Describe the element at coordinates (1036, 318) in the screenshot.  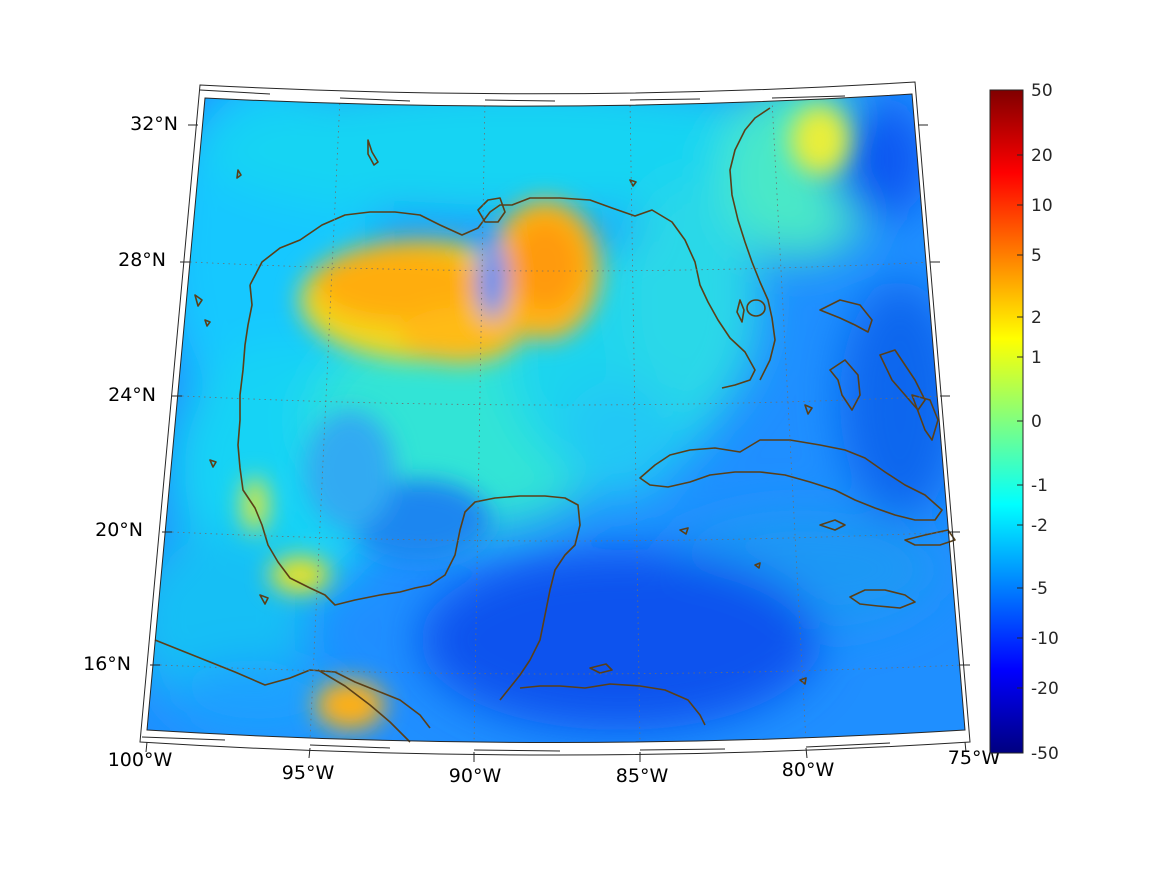
I see `colorbar-tick-label: 2` at that location.